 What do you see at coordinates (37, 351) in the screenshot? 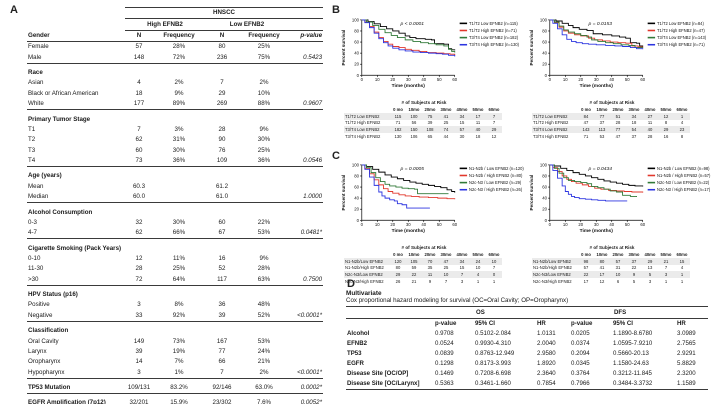
I see `row-label: Larynx` at bounding box center [37, 351].